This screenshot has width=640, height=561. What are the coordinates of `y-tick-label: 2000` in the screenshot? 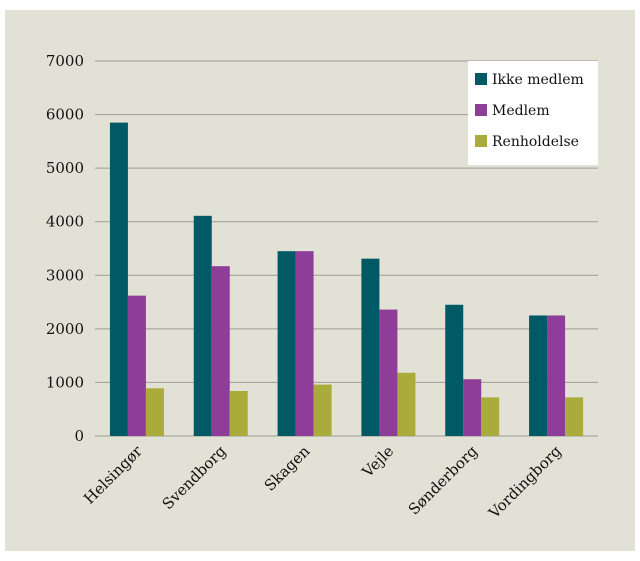 It's located at (65, 329).